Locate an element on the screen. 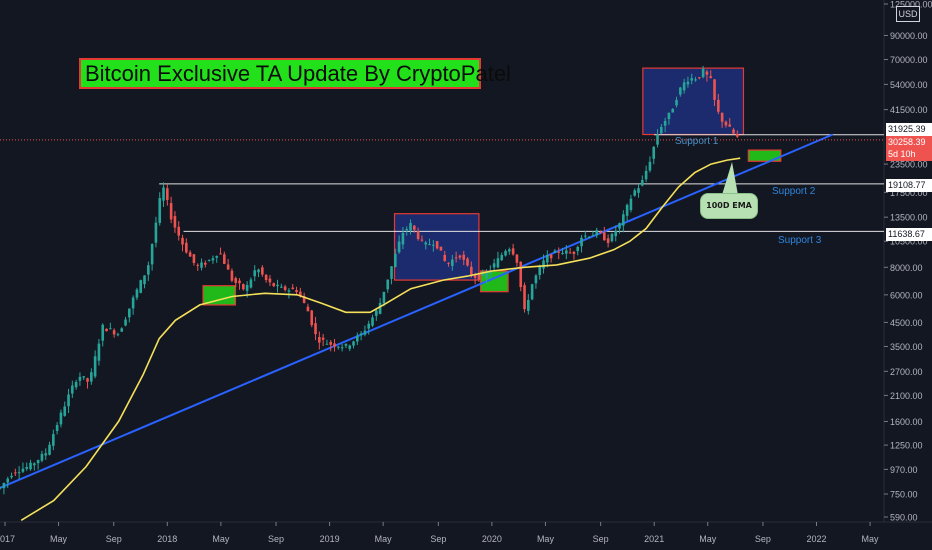  price-tick-label: 70000.00 is located at coordinates (909, 60).